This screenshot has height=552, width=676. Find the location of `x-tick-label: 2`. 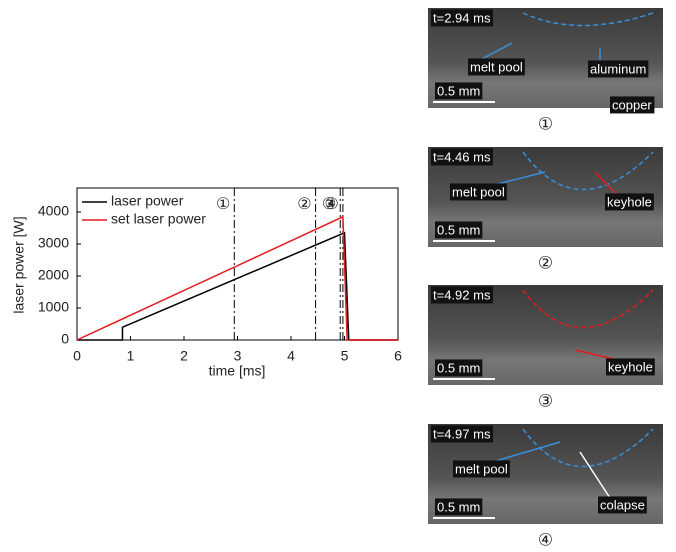

x-tick-label: 2 is located at coordinates (184, 356).